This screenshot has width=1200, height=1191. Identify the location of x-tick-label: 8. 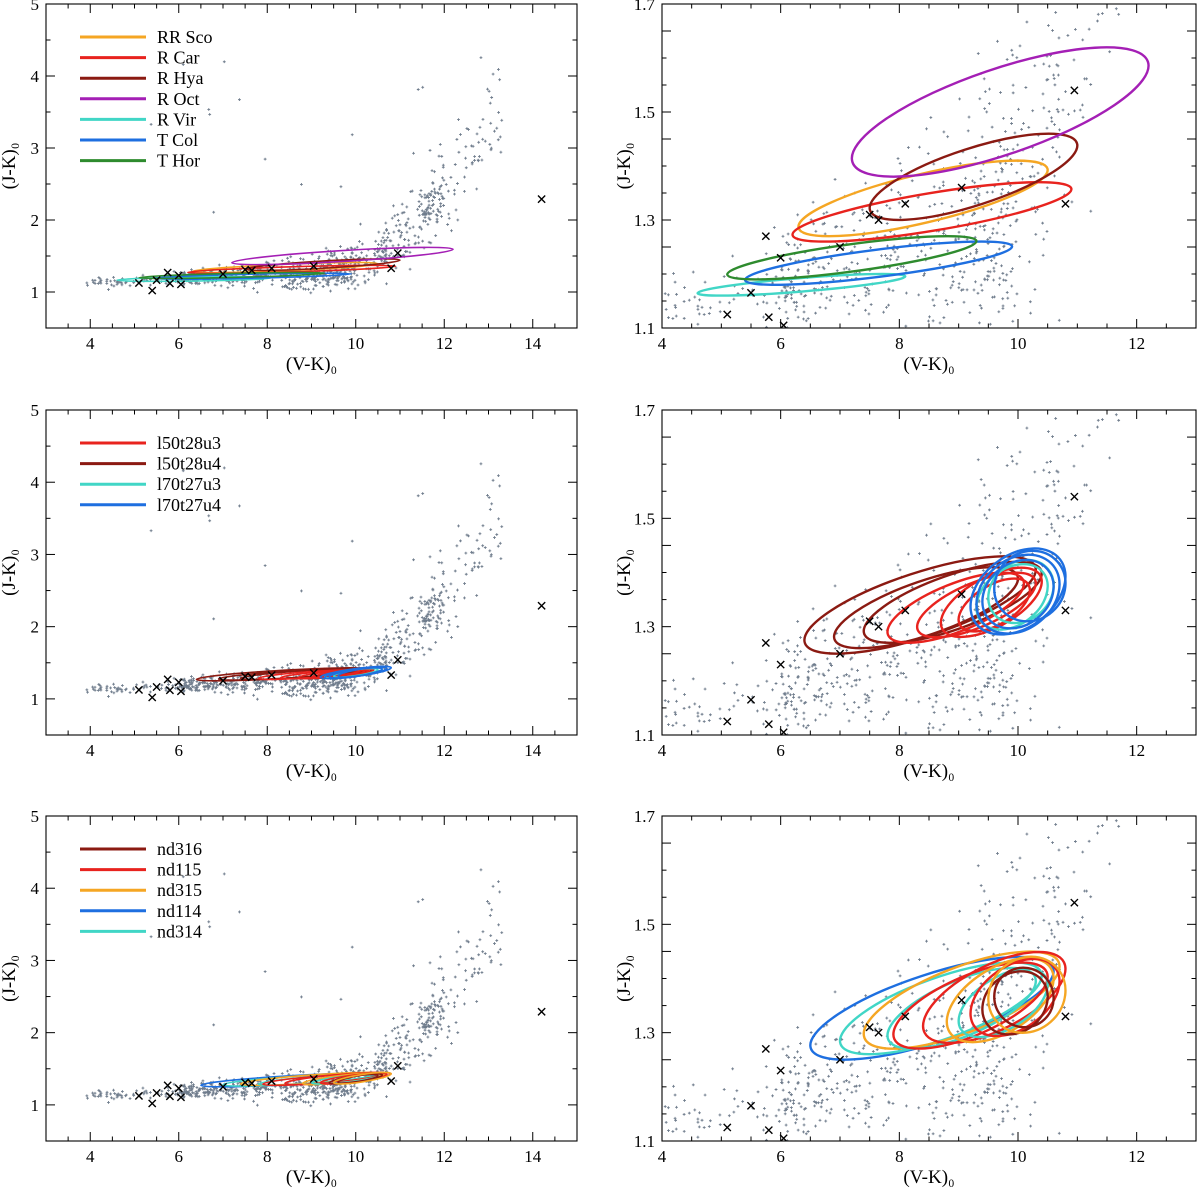
(267, 1156).